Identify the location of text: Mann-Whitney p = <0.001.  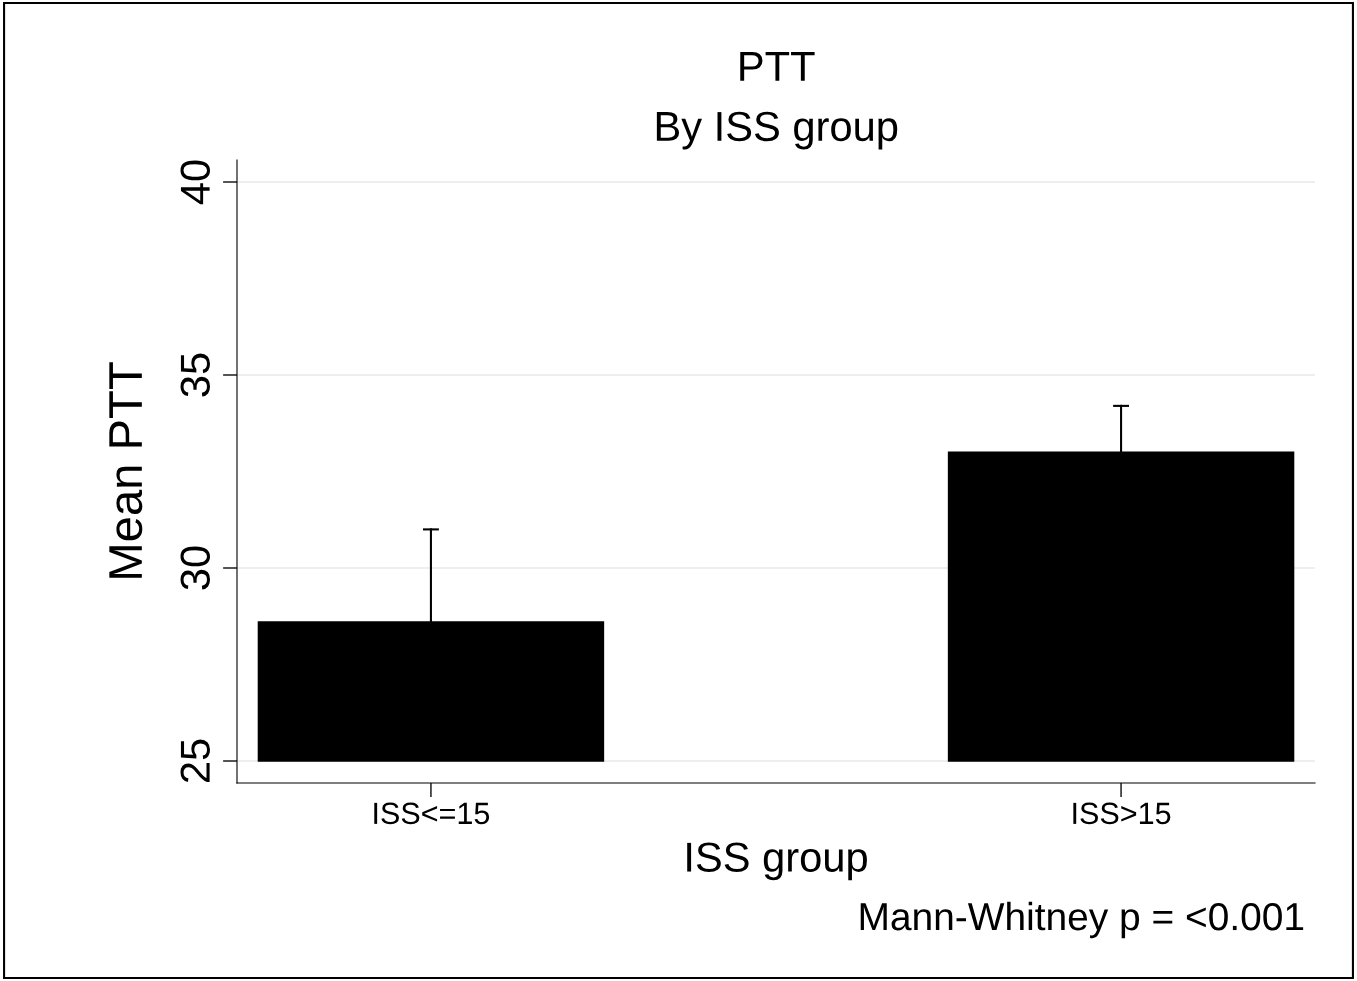
(1082, 920).